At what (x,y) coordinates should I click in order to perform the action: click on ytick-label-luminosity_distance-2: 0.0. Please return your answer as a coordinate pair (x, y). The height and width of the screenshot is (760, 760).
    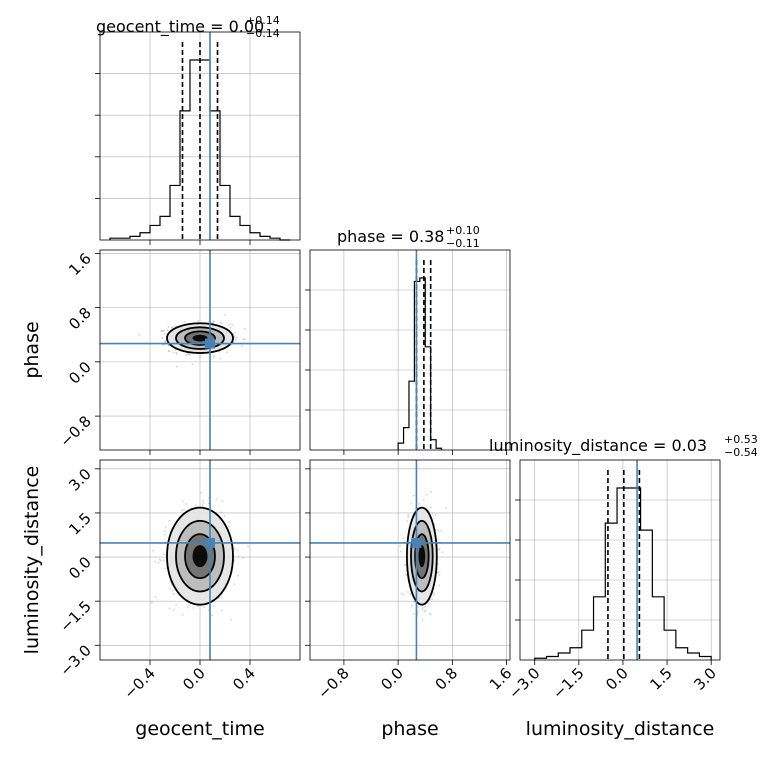
    Looking at the image, I should click on (80, 568).